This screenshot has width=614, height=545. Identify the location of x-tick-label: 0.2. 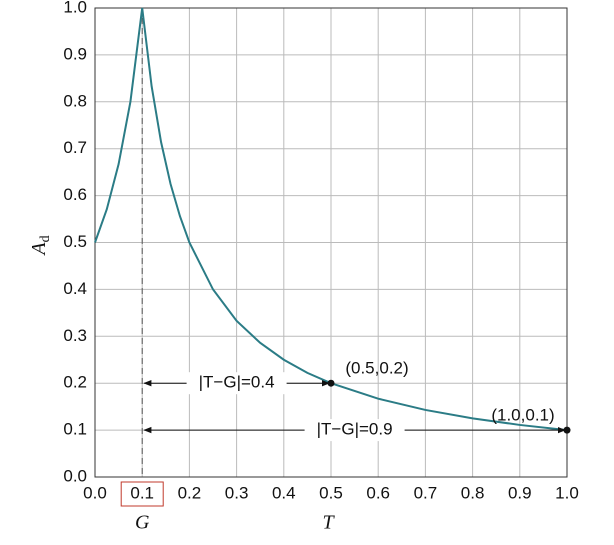
(190, 492).